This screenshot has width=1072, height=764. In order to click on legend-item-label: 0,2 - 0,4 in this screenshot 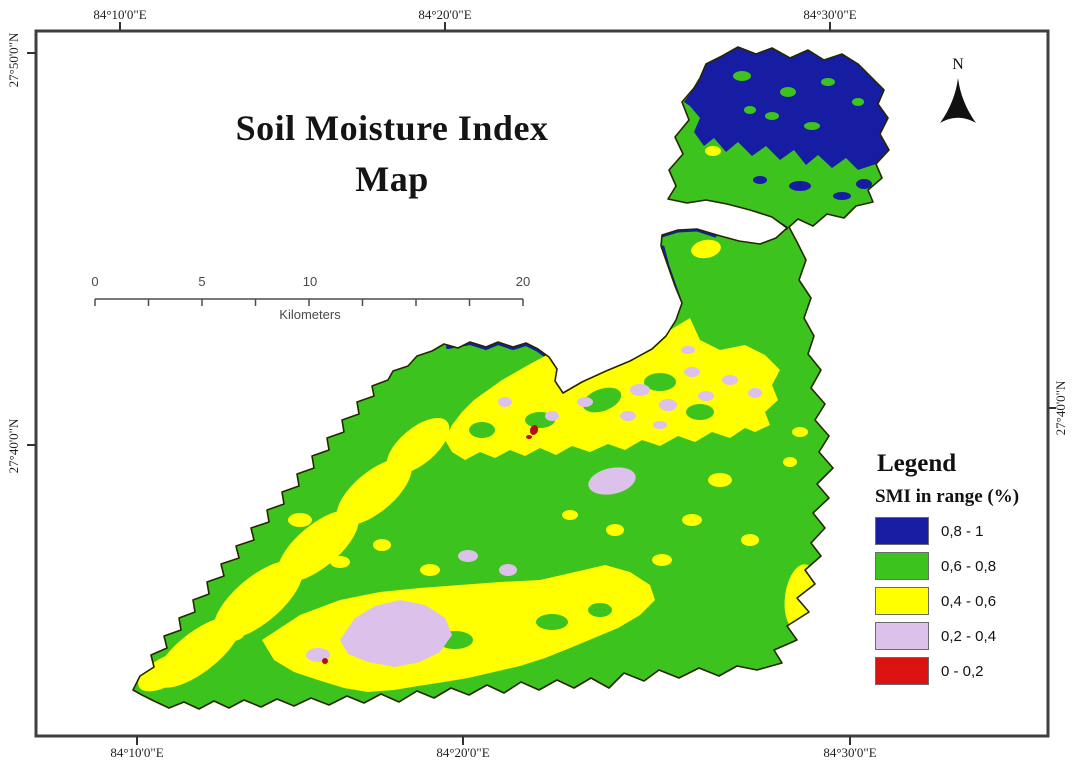, I will do `click(969, 636)`.